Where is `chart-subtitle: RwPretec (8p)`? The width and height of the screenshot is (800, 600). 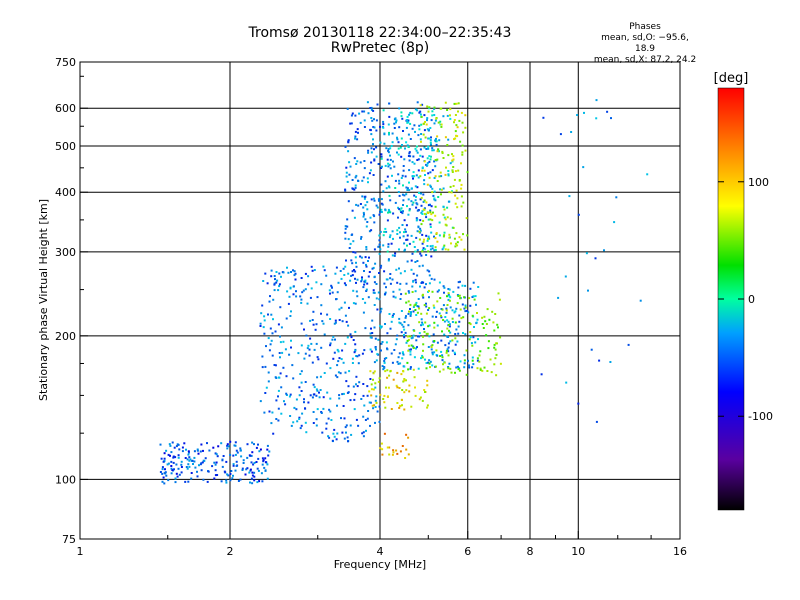 chart-subtitle: RwPretec (8p) is located at coordinates (380, 48).